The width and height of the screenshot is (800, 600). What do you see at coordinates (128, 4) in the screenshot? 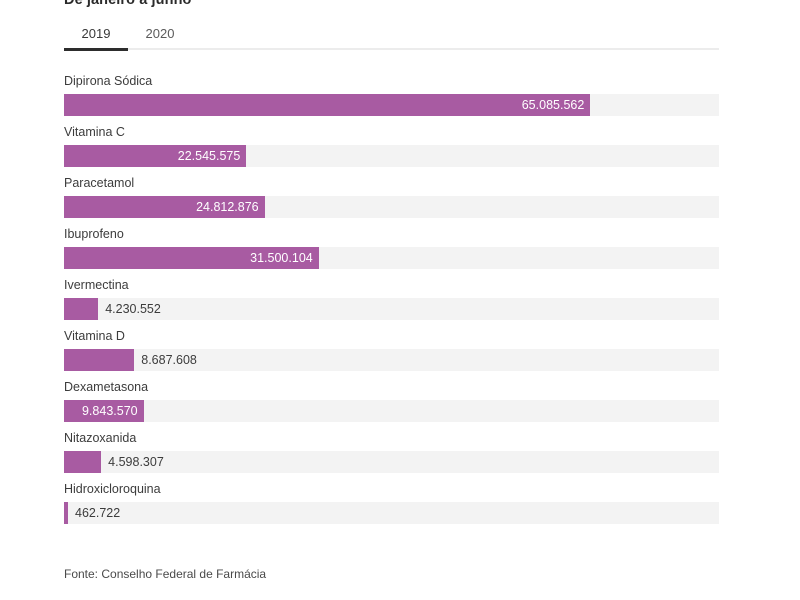
I see `page-title: De janeiro a junho` at bounding box center [128, 4].